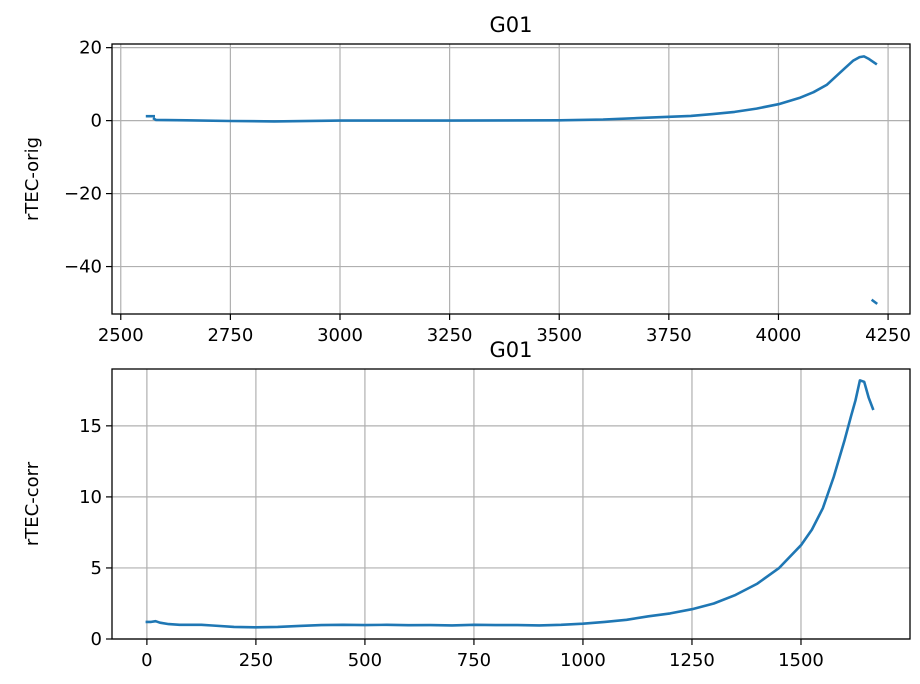 This screenshot has height=684, width=920. What do you see at coordinates (83, 194) in the screenshot?
I see `y-tick-label: −20` at bounding box center [83, 194].